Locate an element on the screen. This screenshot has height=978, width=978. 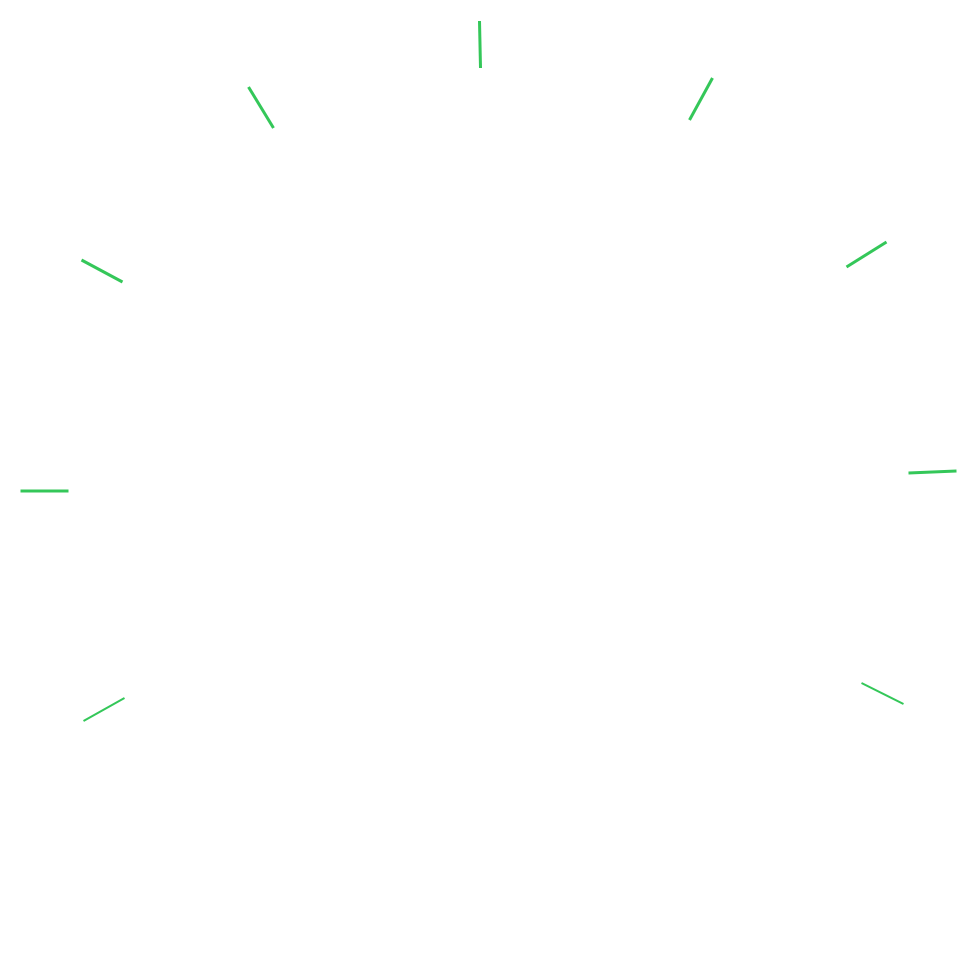
tick-lower-left is located at coordinates (104, 709).